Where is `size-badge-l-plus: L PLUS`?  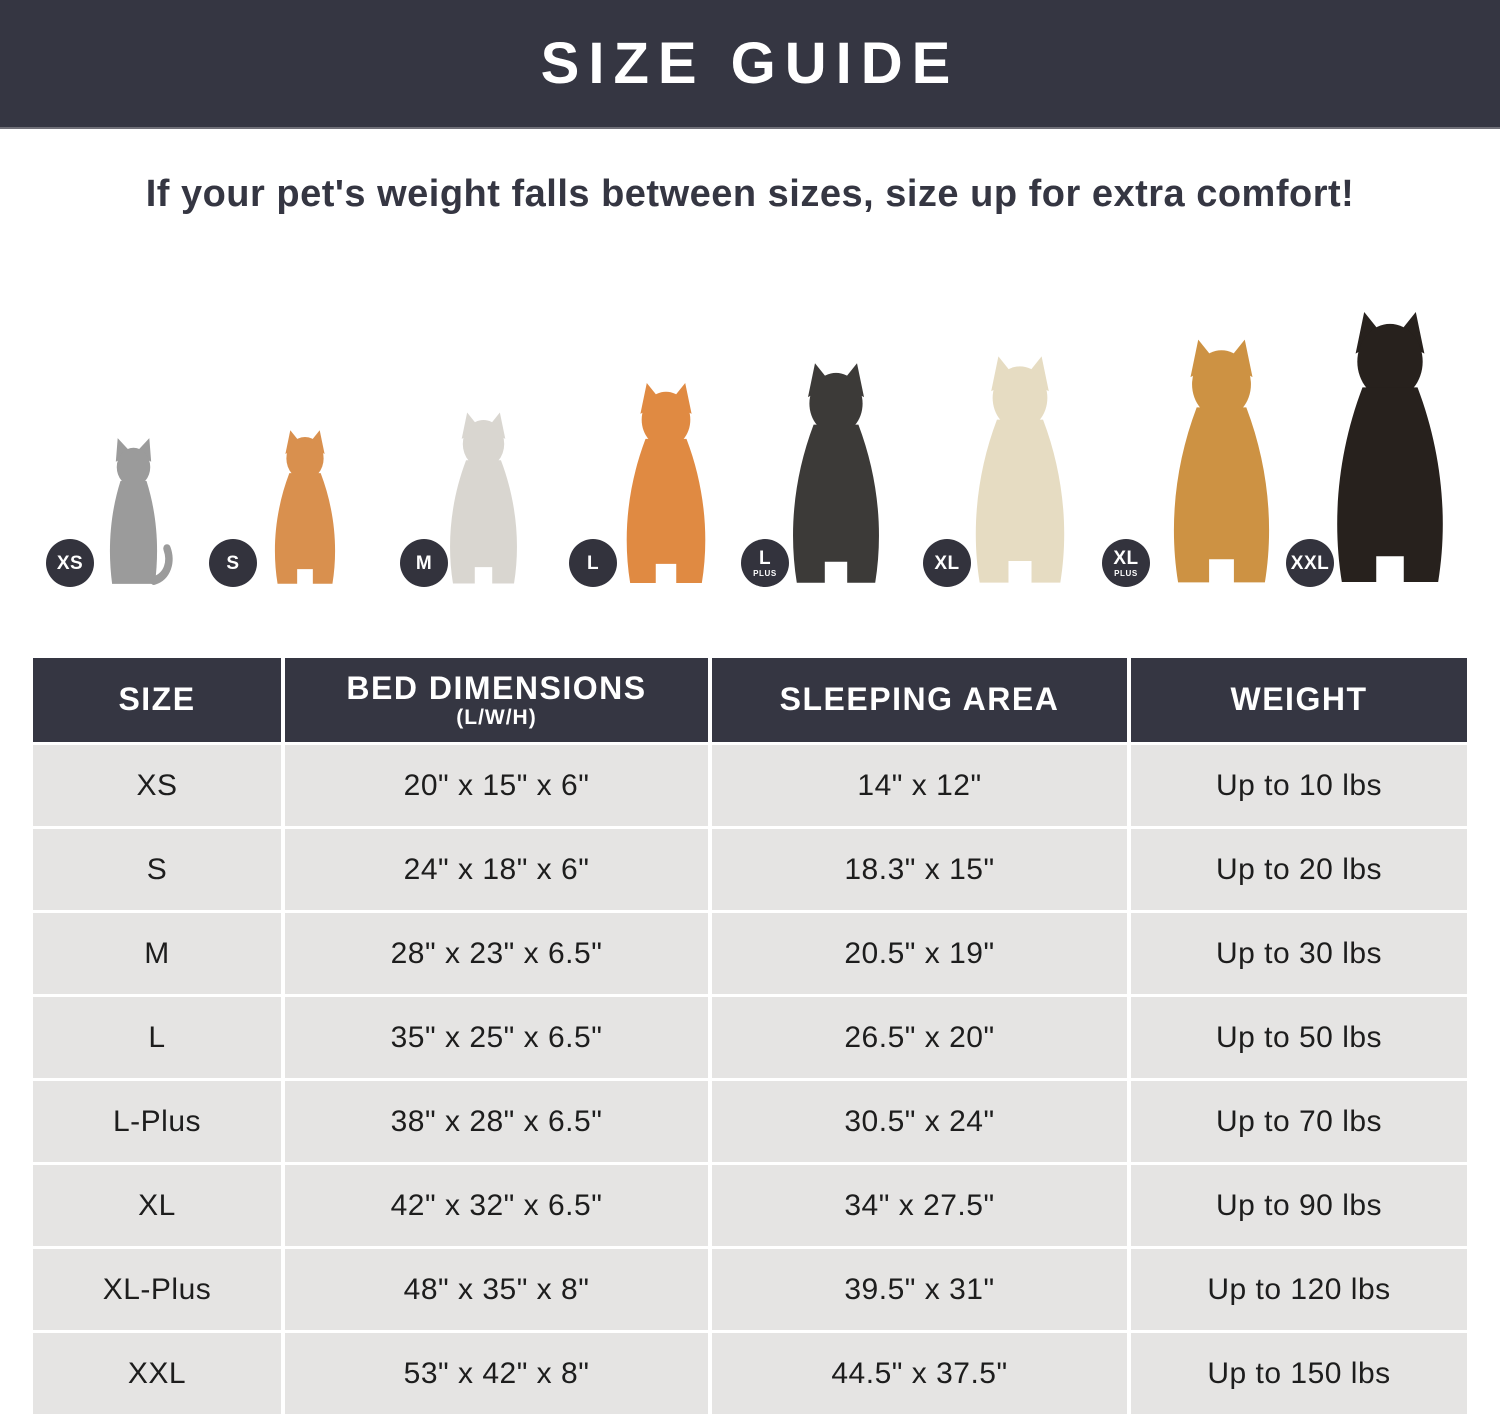 size-badge-l-plus: L PLUS is located at coordinates (765, 563).